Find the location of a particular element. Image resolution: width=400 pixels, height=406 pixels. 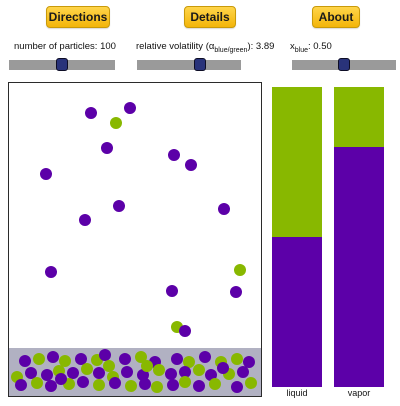

about-button: About is located at coordinates (336, 17).